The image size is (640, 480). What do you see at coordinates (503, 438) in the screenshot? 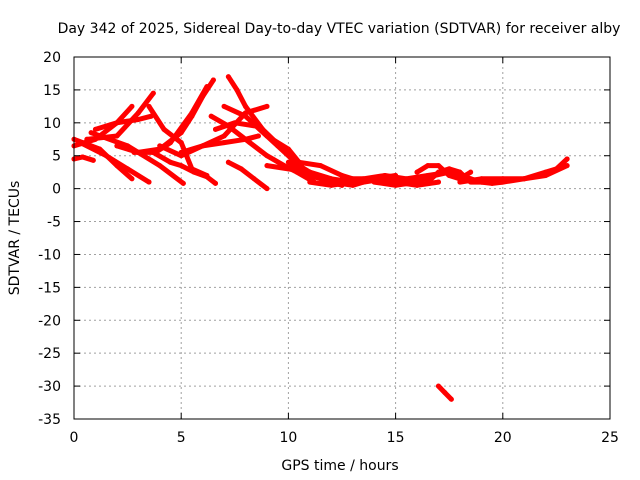
I see `x-tick-label: 20` at bounding box center [503, 438].